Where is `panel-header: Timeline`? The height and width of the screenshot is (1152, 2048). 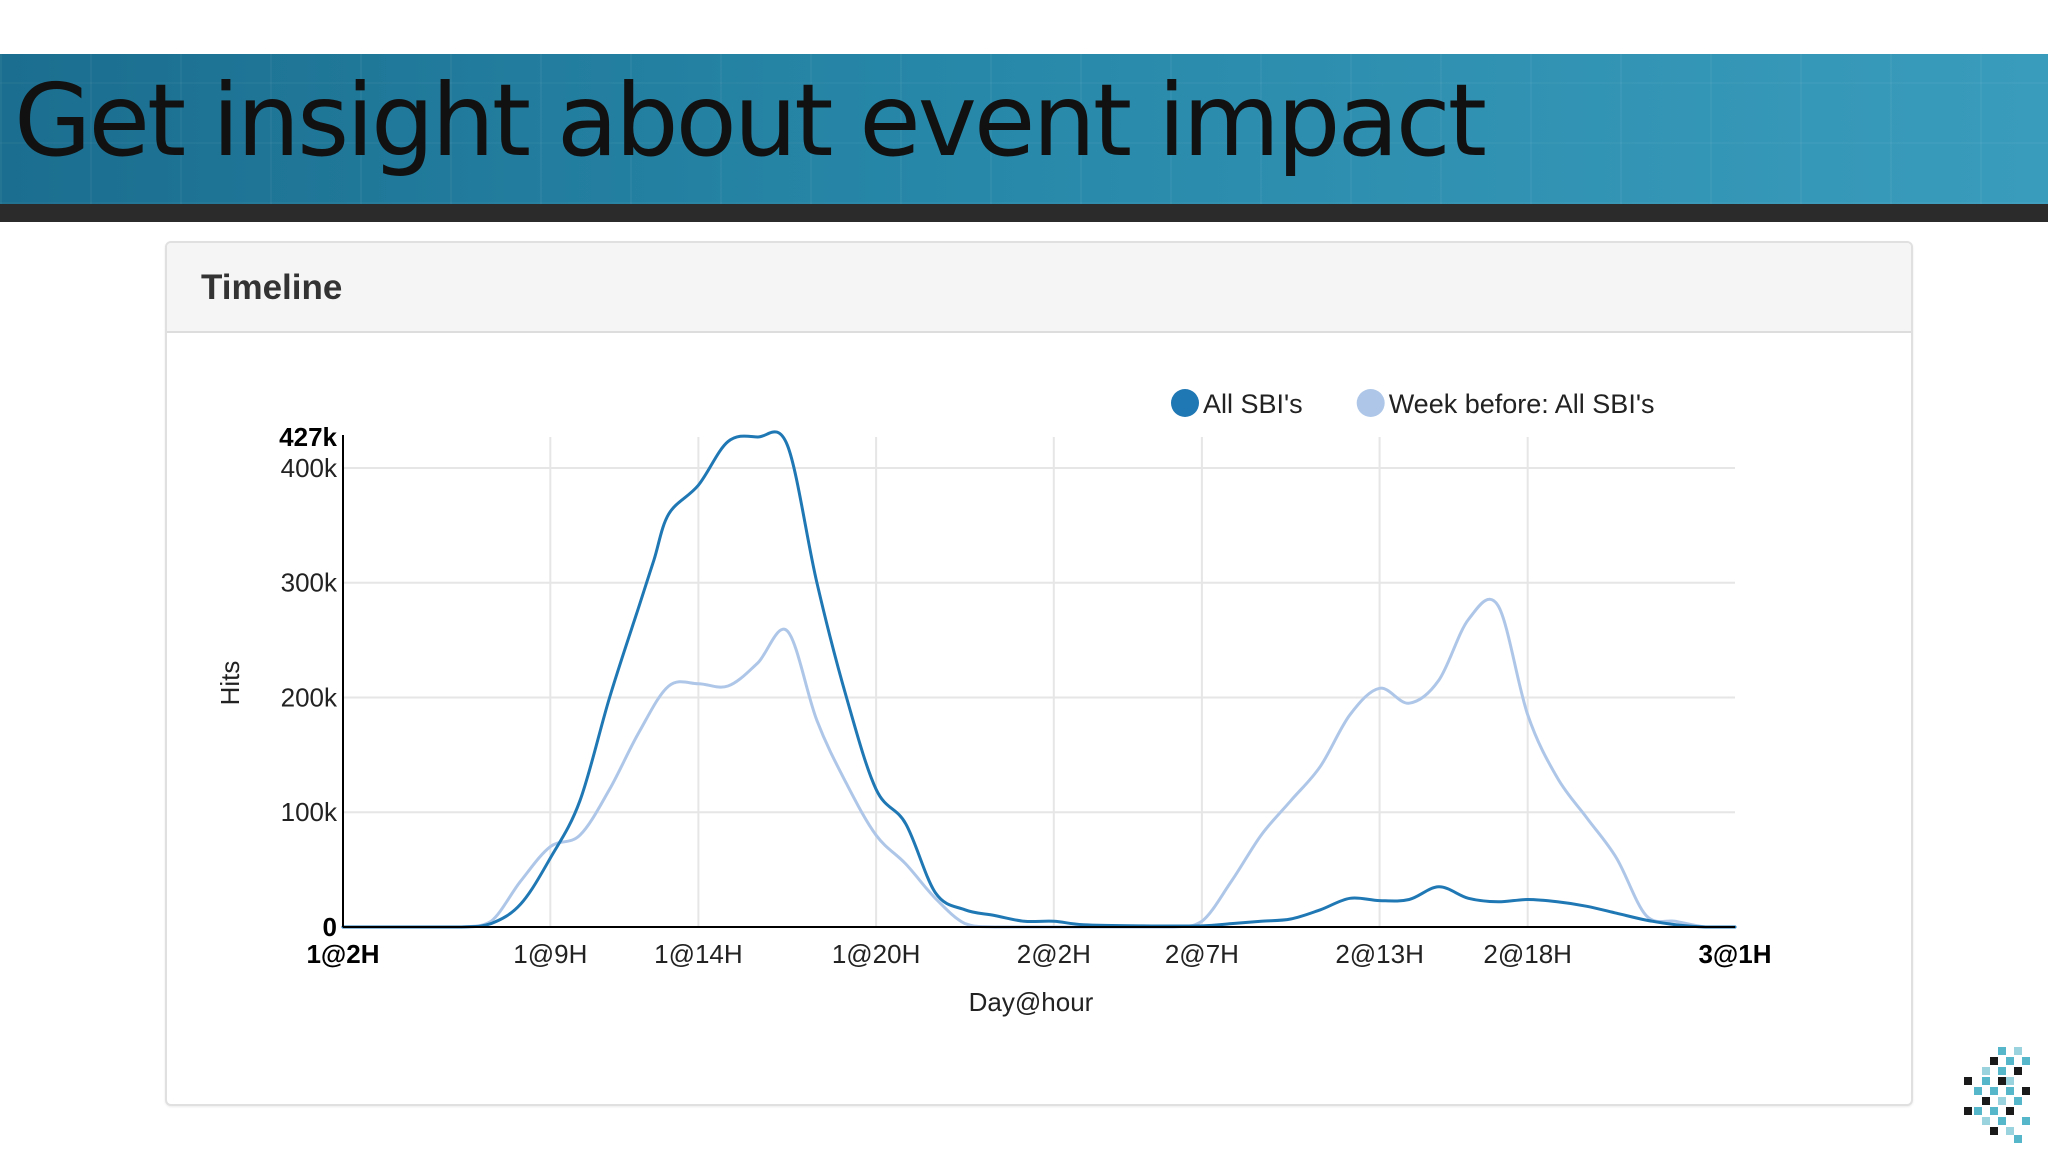 panel-header: Timeline is located at coordinates (1039, 288).